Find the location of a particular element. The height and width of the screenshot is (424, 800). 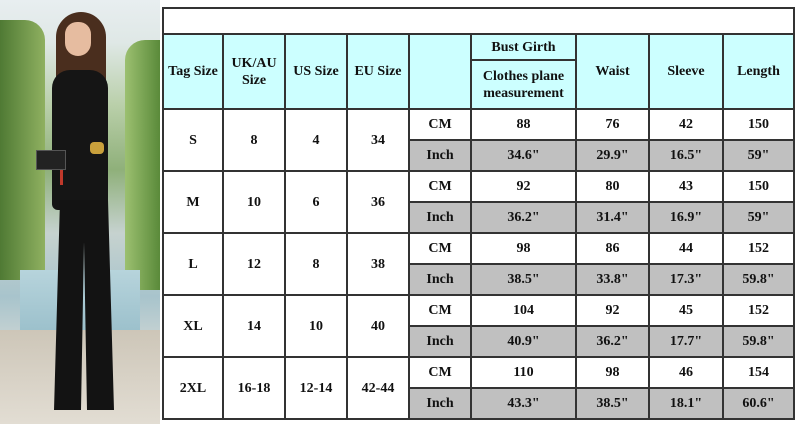

tag-size-cell: L is located at coordinates (193, 264).